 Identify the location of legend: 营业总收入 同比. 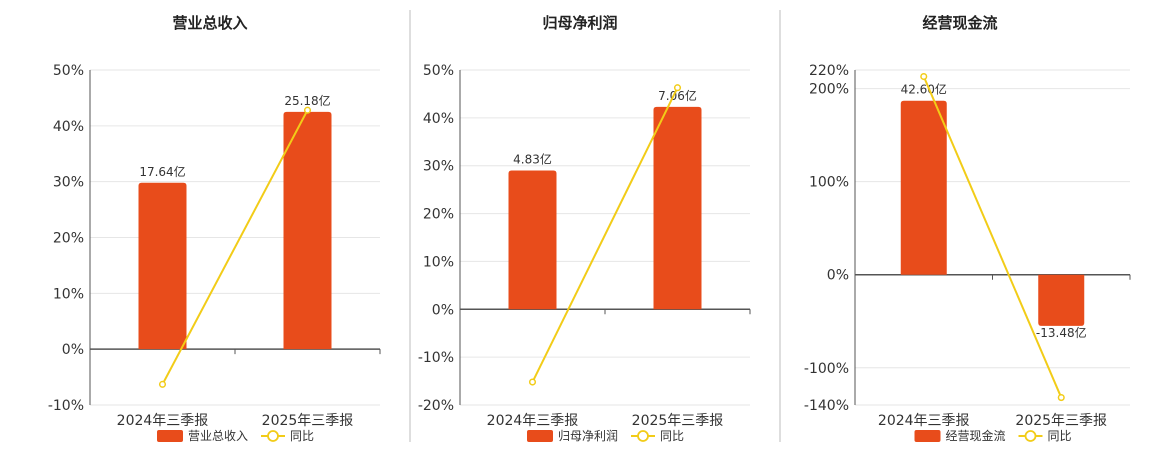
(235, 436).